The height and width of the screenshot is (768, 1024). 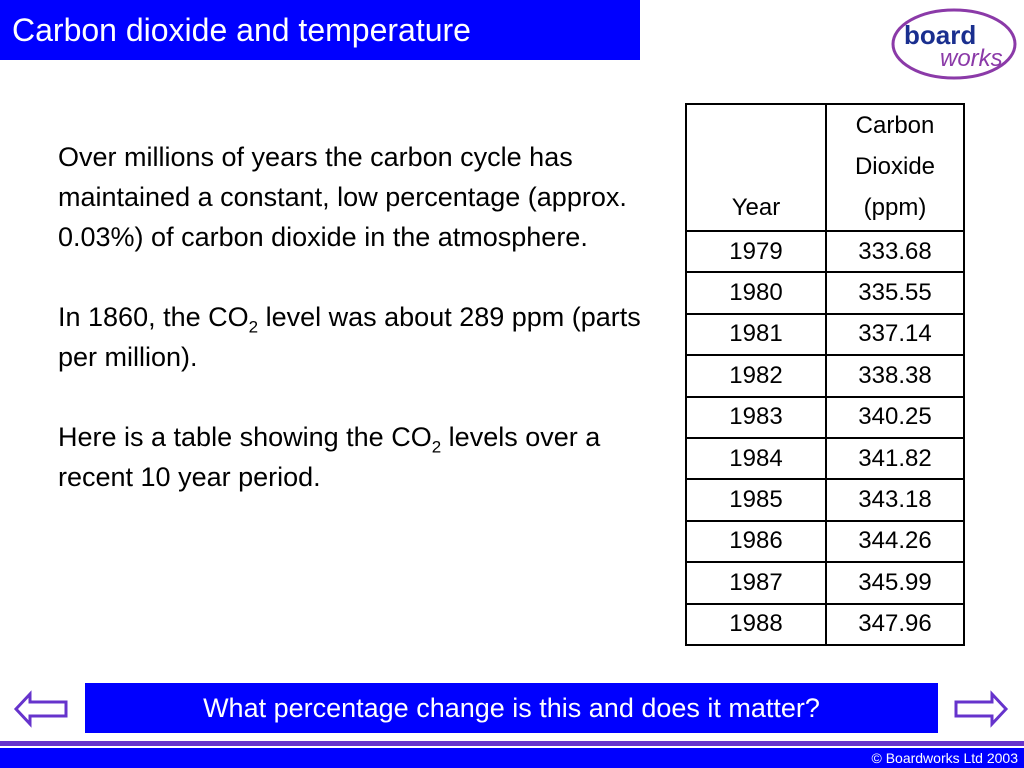 I want to click on column-header: Carbon Dioxide (ppm), so click(x=895, y=167).